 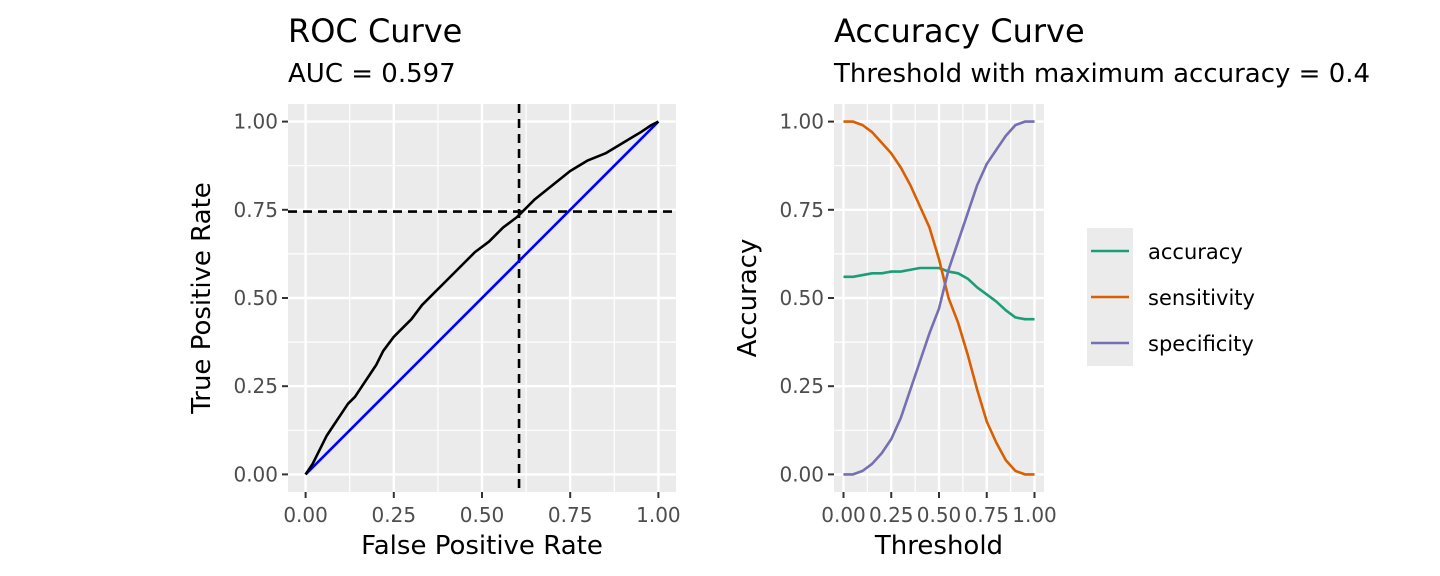 I want to click on accuracy-x-tick-label: 0.50, so click(x=939, y=515).